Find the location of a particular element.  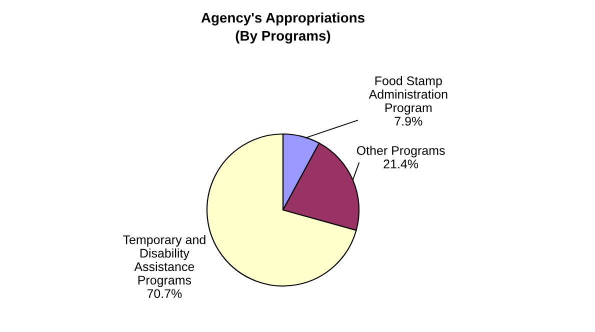

chart-title: Agency's Appropriations (By Programs) is located at coordinates (282, 28).